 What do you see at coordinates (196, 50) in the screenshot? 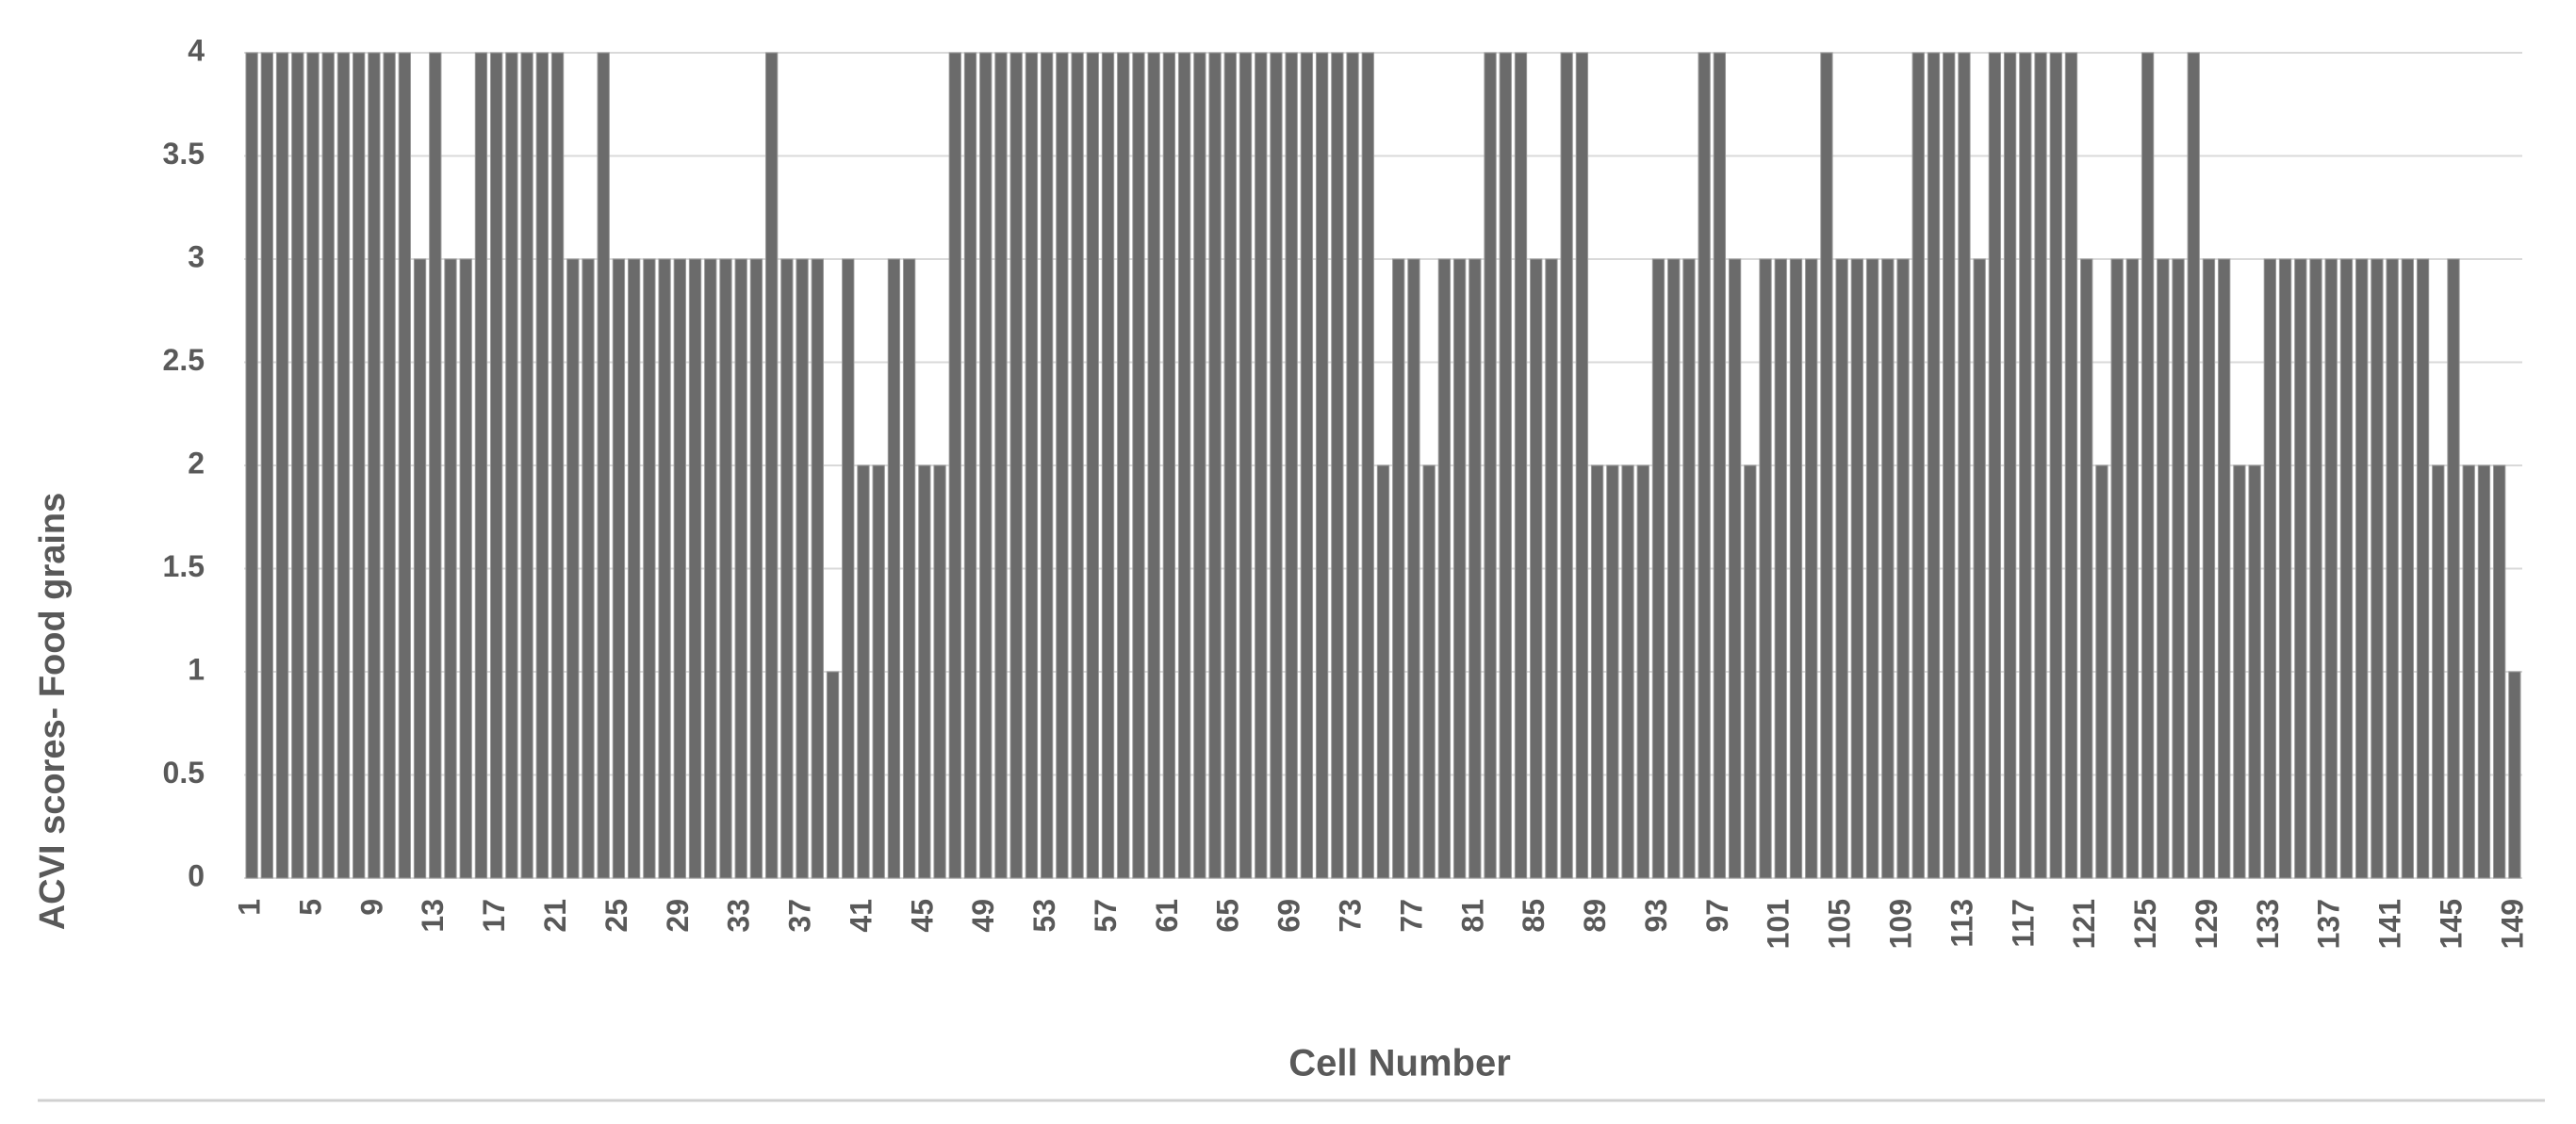
I see `y-tick-label: 4` at bounding box center [196, 50].